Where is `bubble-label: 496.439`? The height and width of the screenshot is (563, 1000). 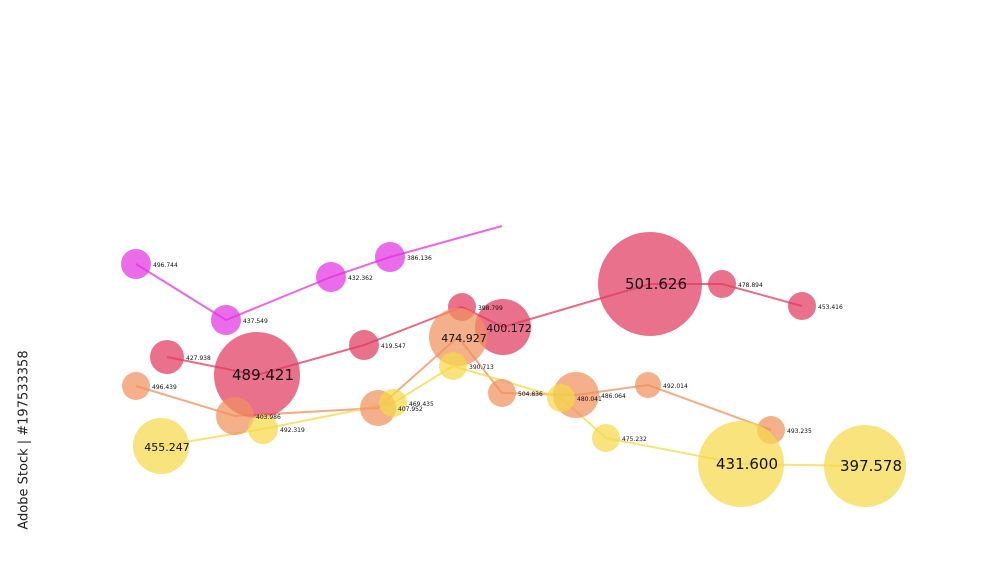 bubble-label: 496.439 is located at coordinates (164, 387).